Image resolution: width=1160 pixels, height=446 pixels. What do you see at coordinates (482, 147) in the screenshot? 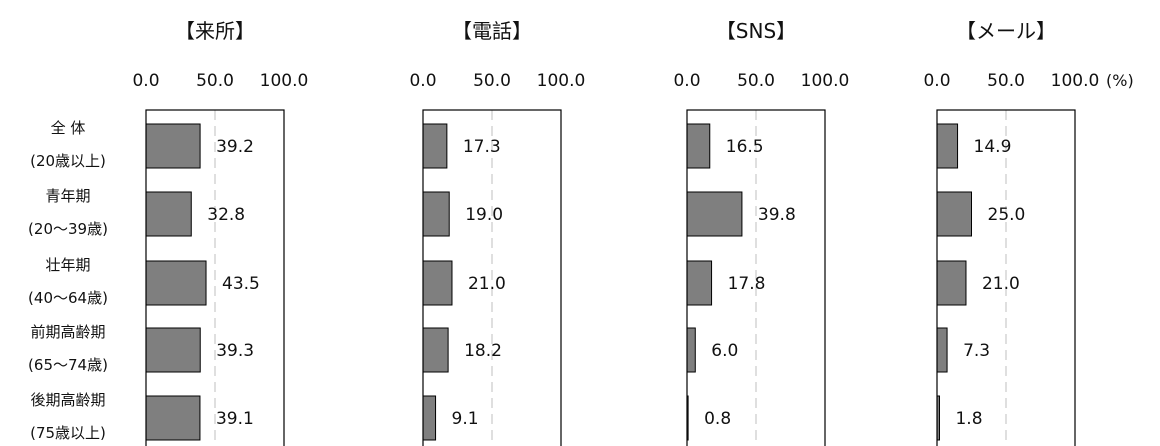
I see `data-label: 17.3` at bounding box center [482, 147].